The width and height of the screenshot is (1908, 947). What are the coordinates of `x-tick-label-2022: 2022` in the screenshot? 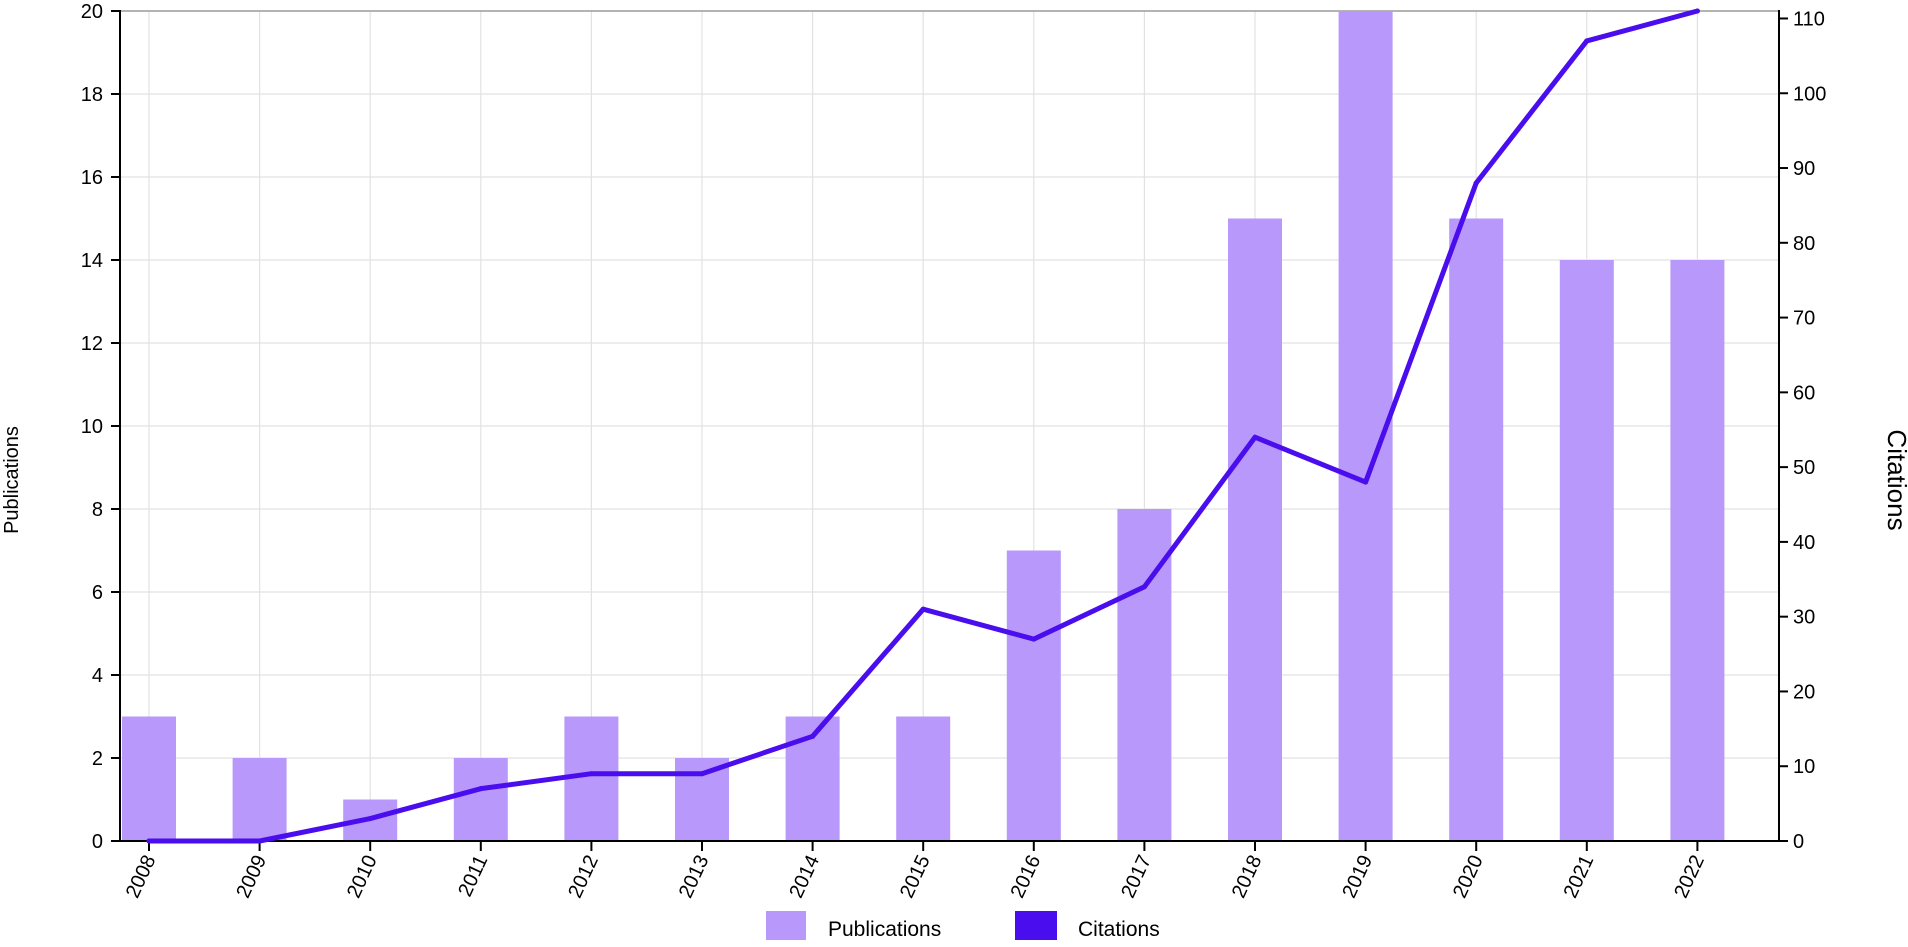 It's located at (1689, 877).